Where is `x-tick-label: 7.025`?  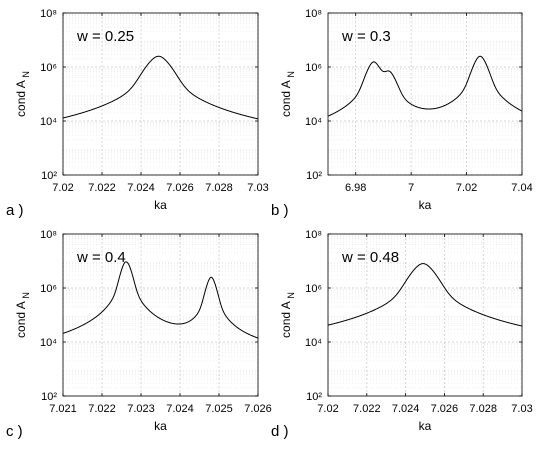
x-tick-label: 7.025 is located at coordinates (219, 409).